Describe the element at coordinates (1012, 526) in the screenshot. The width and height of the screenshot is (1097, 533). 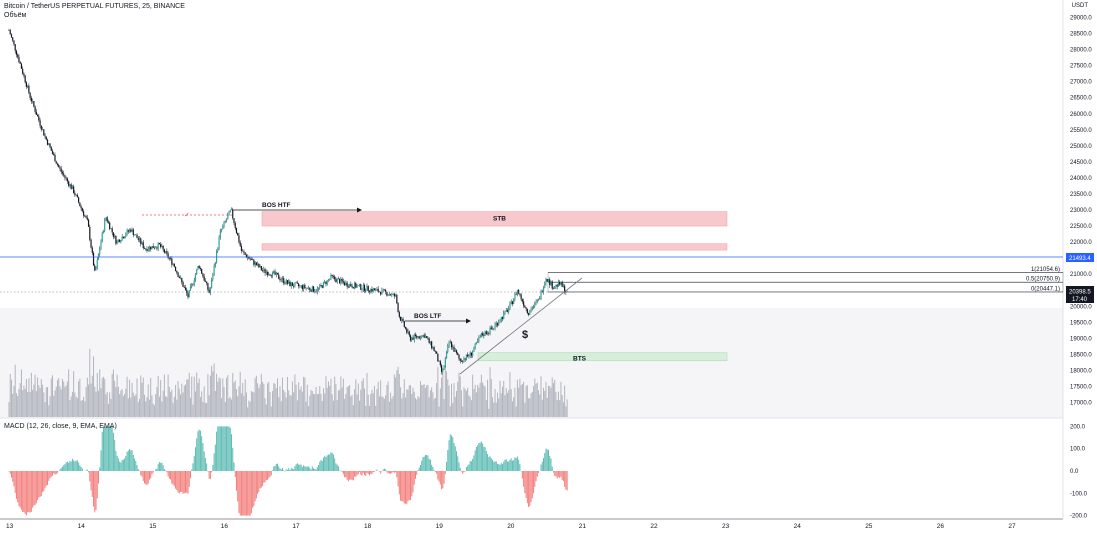
I see `time-tick-label: 27` at that location.